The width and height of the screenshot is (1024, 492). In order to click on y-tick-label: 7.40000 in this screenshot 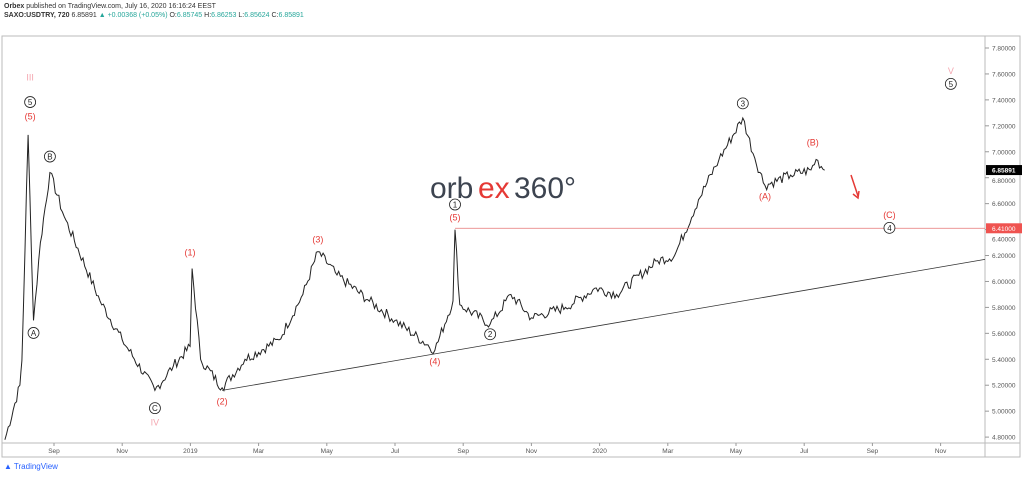, I will do `click(1004, 100)`.